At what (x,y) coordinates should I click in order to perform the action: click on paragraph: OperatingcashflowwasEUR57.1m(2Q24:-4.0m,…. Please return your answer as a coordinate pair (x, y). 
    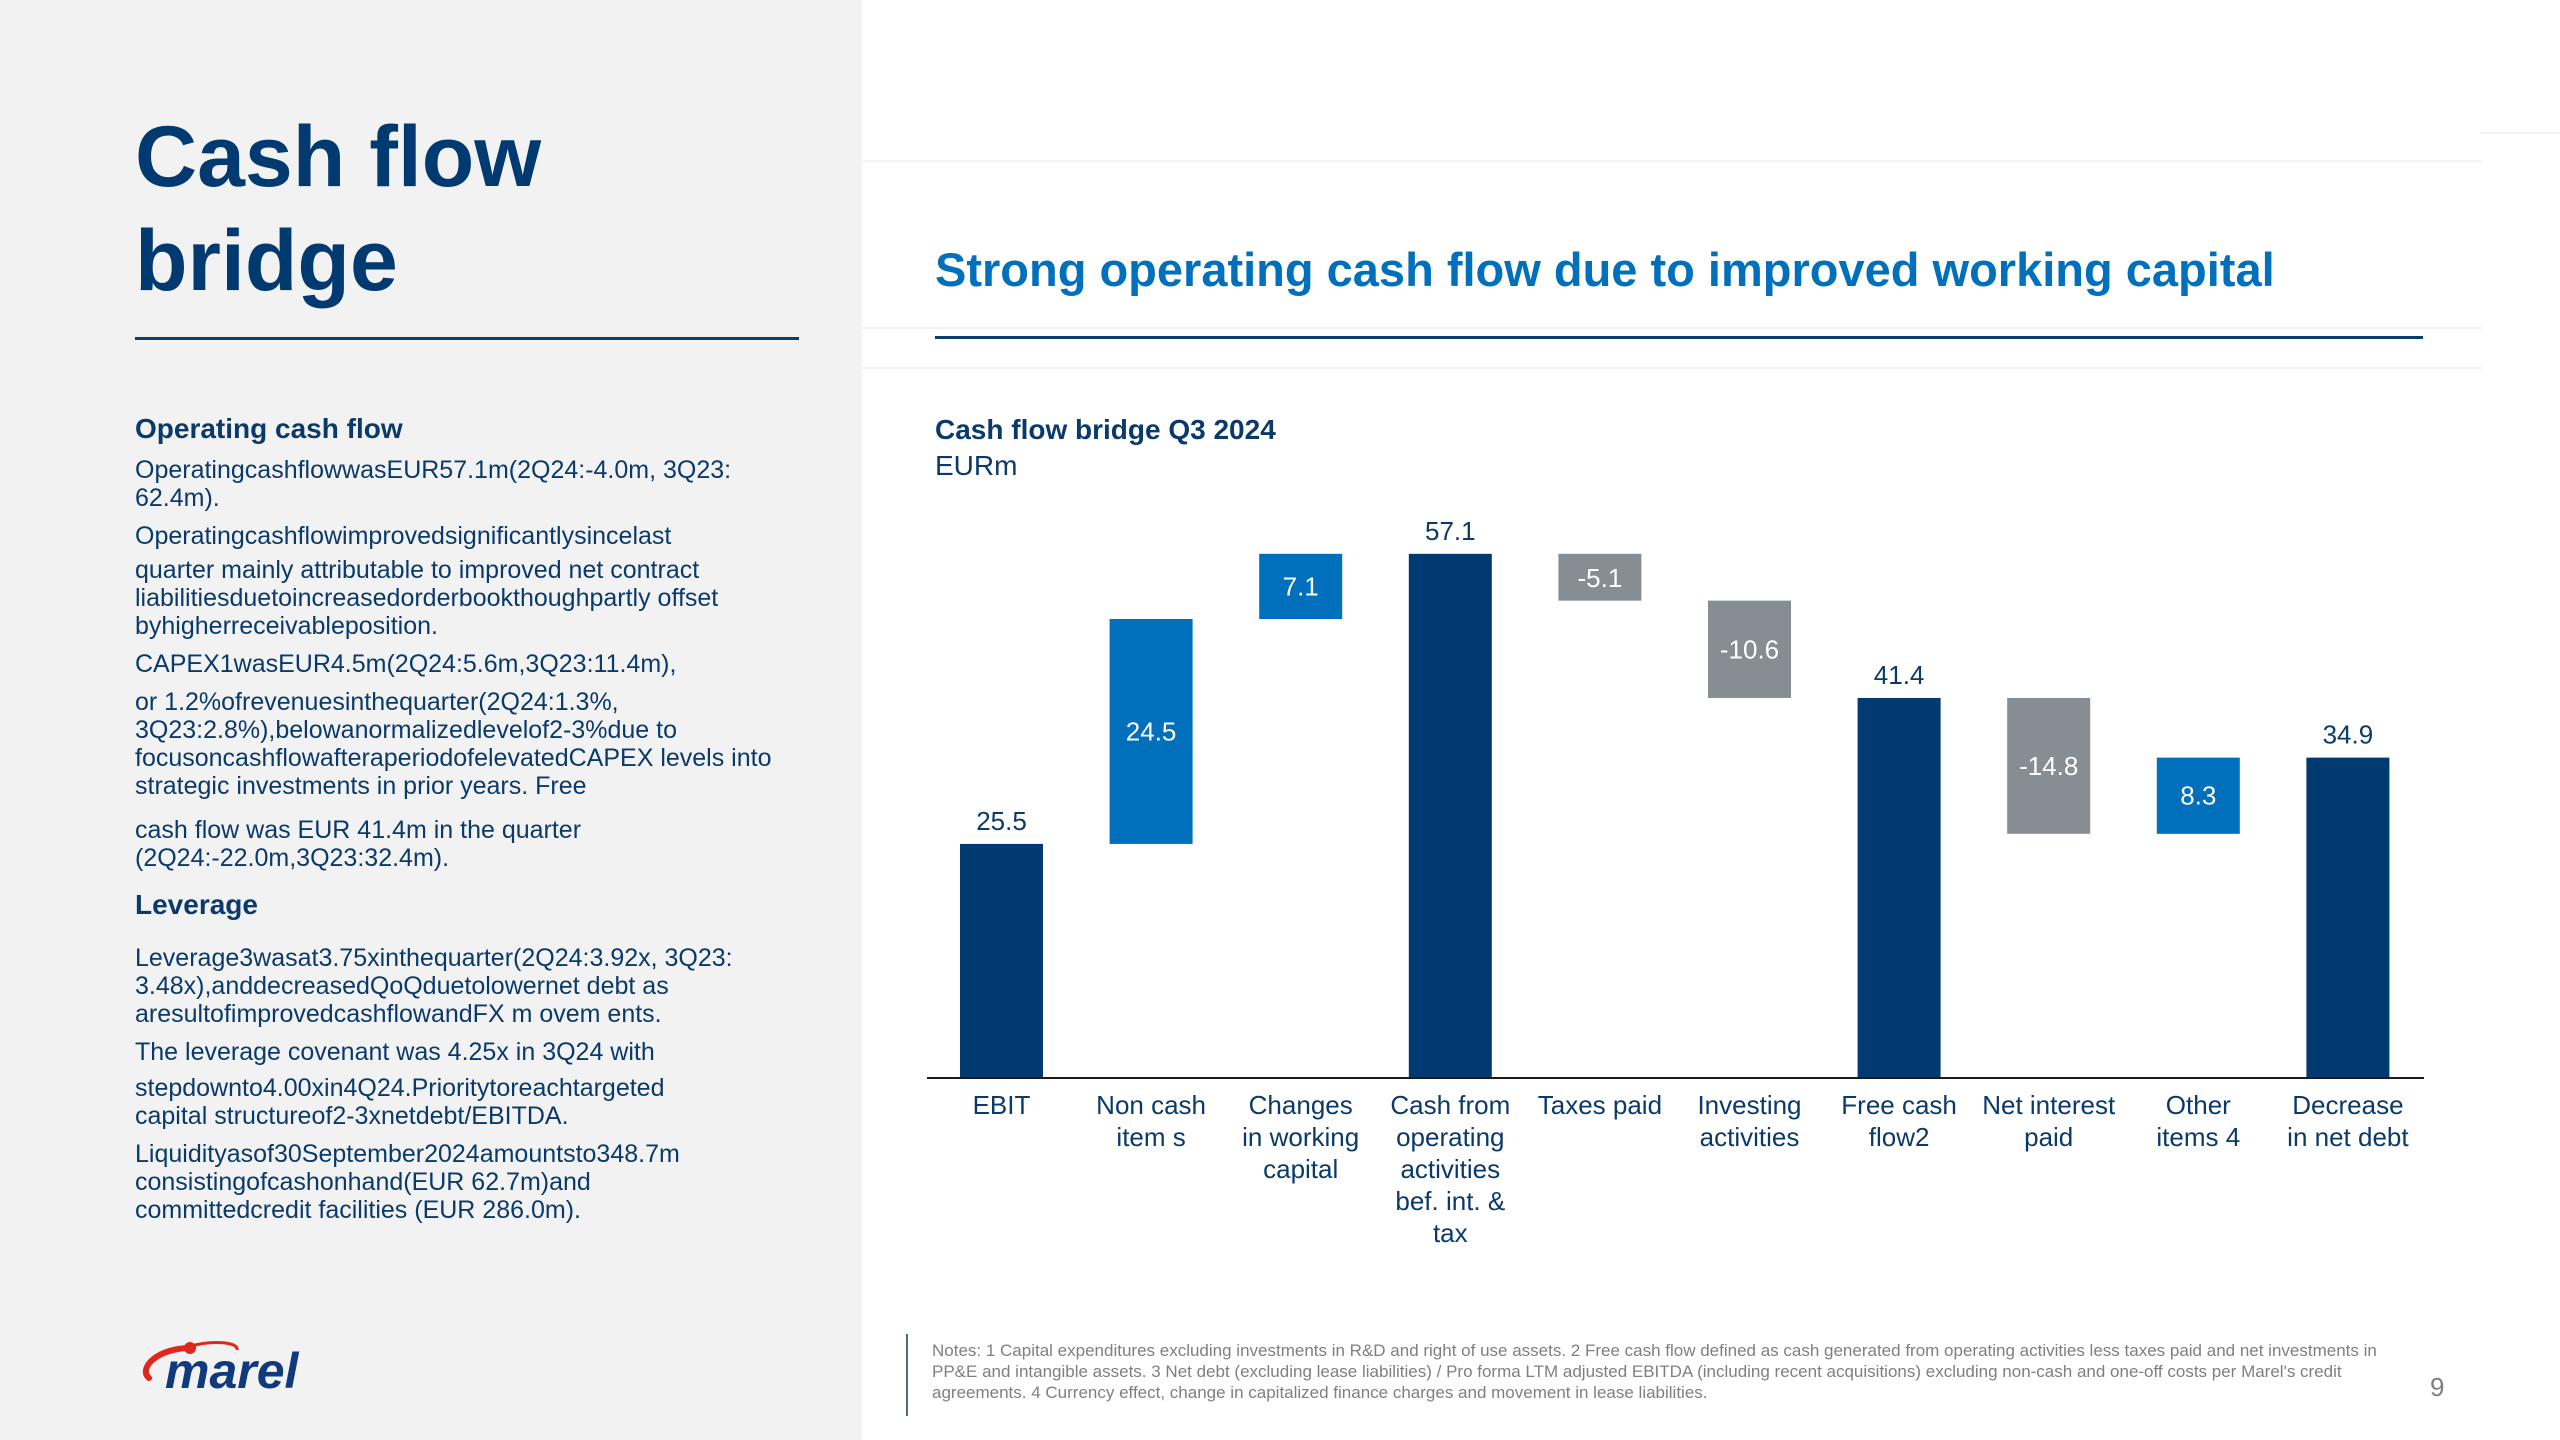
    Looking at the image, I should click on (433, 484).